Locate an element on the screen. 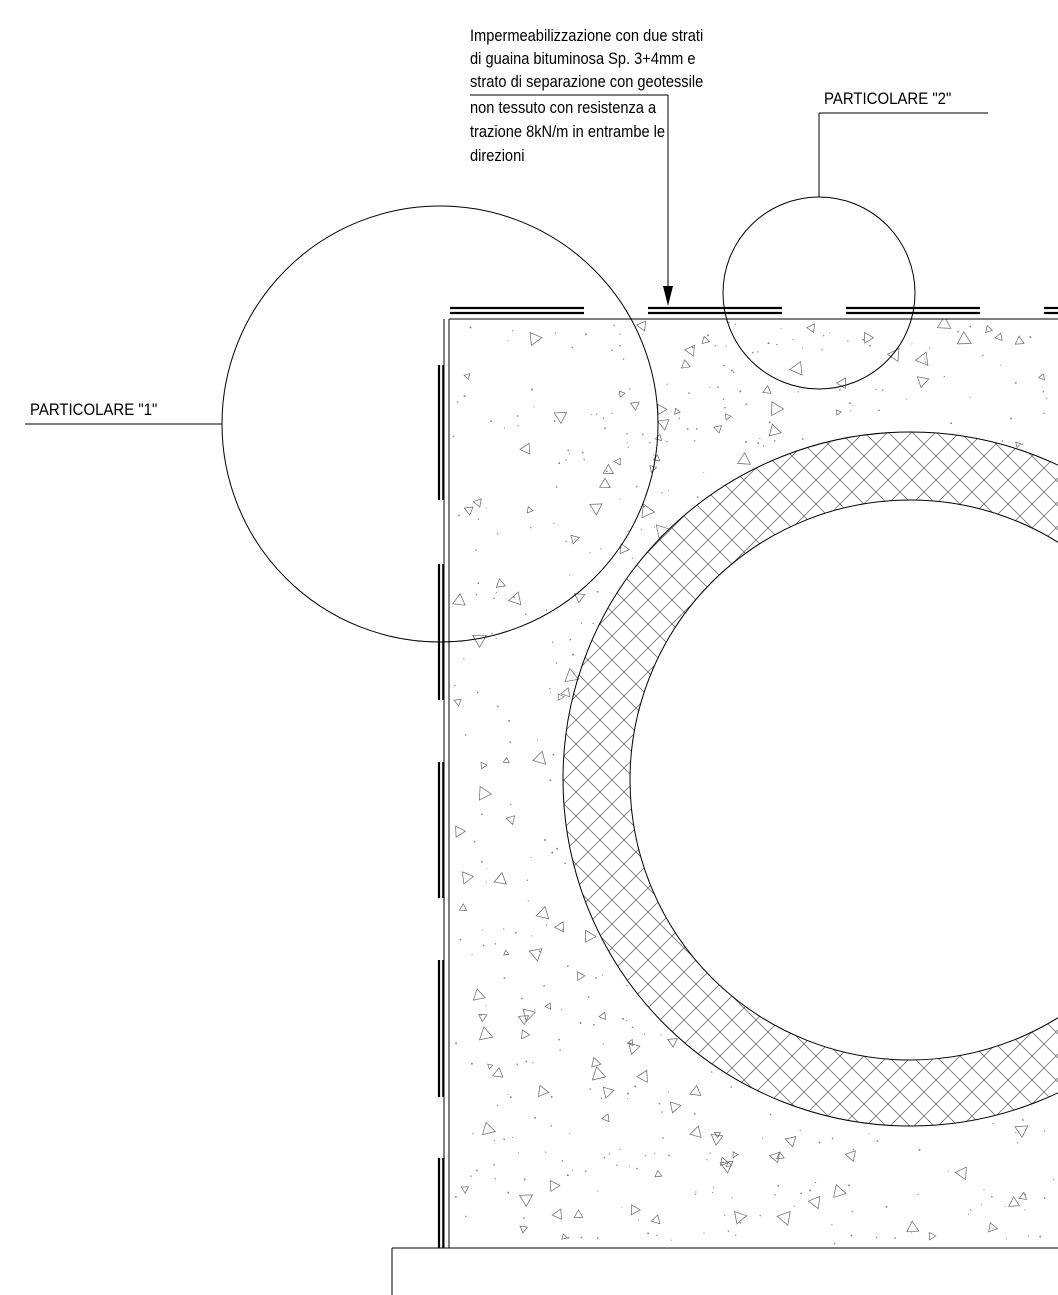 Image resolution: width=1058 pixels, height=1295 pixels. annotation-line-1: Impermeabilizzazione con due strati is located at coordinates (587, 35).